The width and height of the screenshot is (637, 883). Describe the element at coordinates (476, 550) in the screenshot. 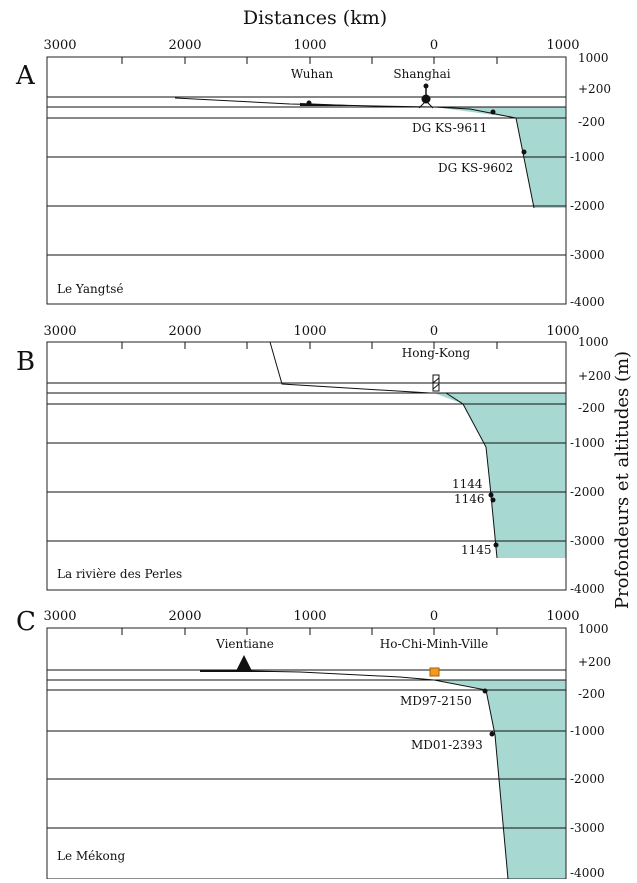

I see `core-label: 1145` at that location.